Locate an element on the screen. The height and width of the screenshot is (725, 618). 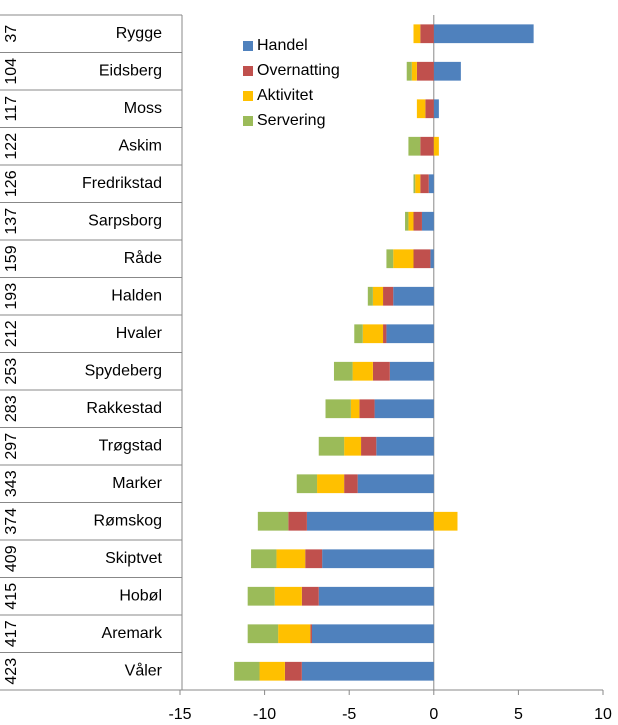
category-label: Fredrikstad is located at coordinates (122, 183).